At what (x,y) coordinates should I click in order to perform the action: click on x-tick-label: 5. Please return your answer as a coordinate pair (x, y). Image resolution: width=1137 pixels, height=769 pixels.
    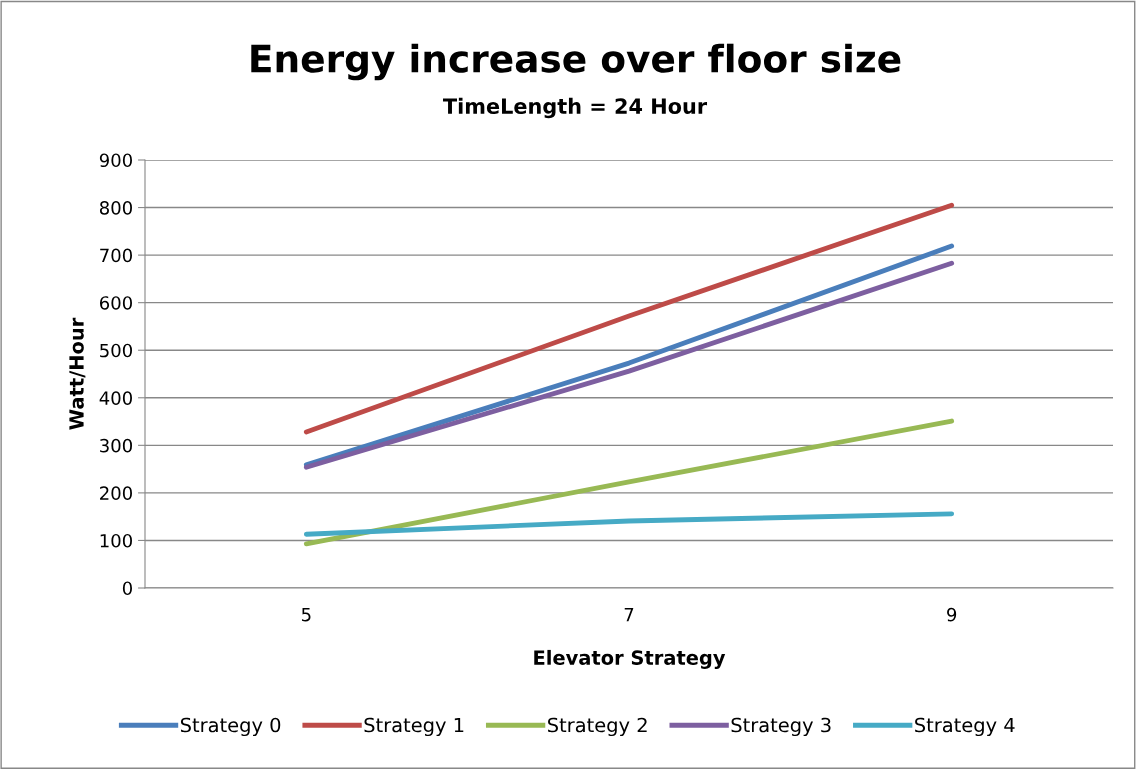
    Looking at the image, I should click on (306, 615).